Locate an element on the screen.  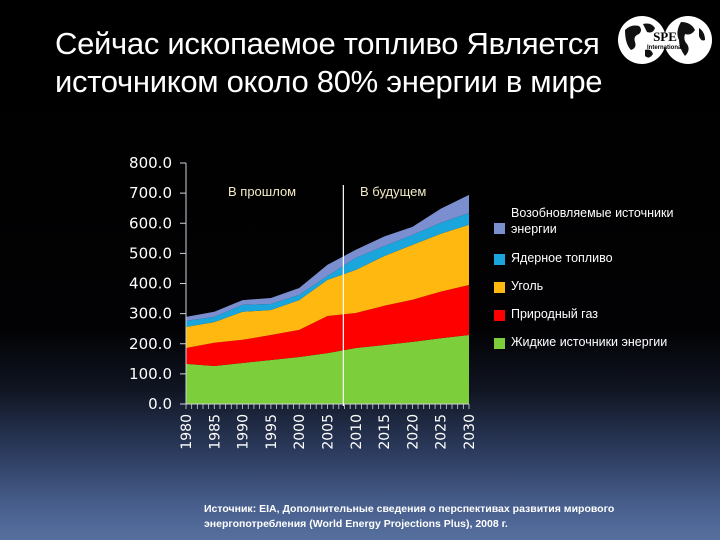
legend-label-coal: Уголь is located at coordinates (527, 286).